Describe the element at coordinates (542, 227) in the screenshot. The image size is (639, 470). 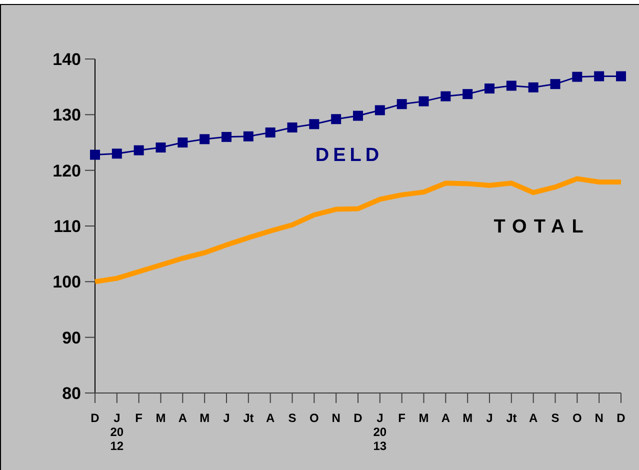
I see `series-label: TOTAL` at that location.